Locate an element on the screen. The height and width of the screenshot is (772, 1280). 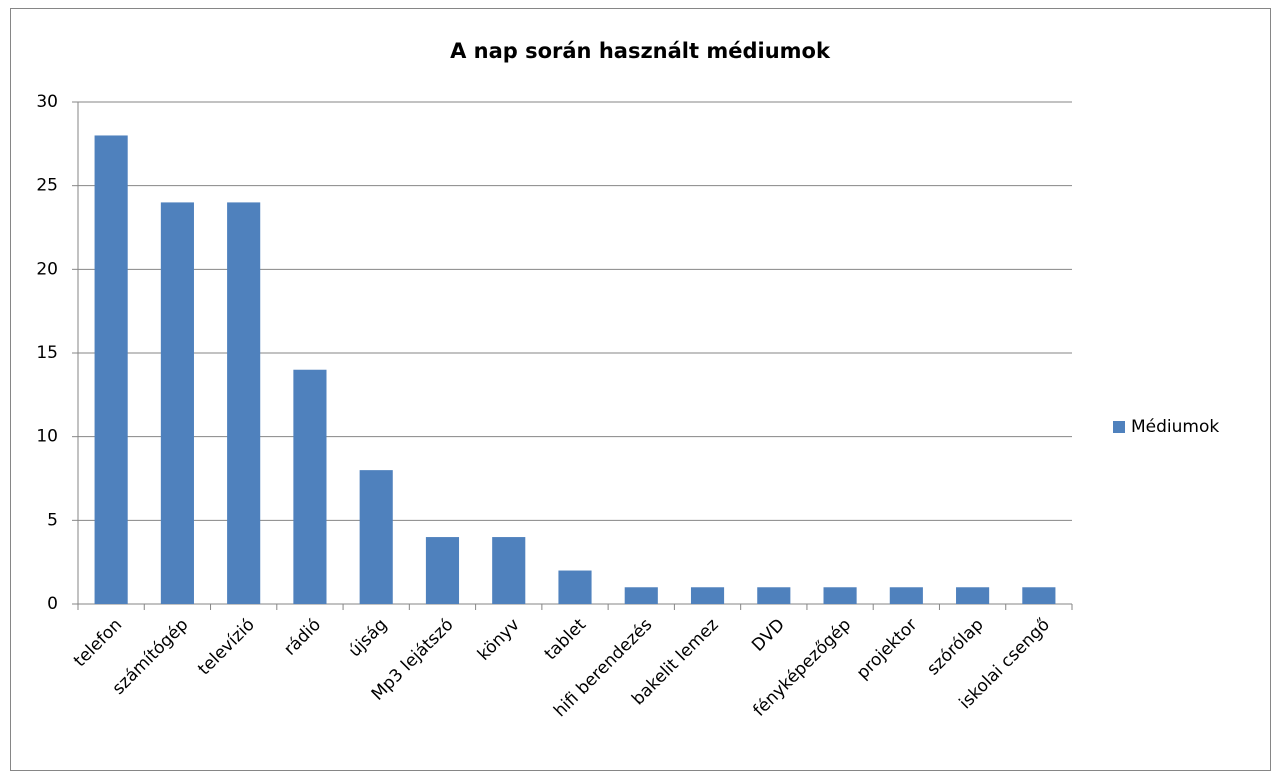
y-tick-label: 0 is located at coordinates (52, 604).